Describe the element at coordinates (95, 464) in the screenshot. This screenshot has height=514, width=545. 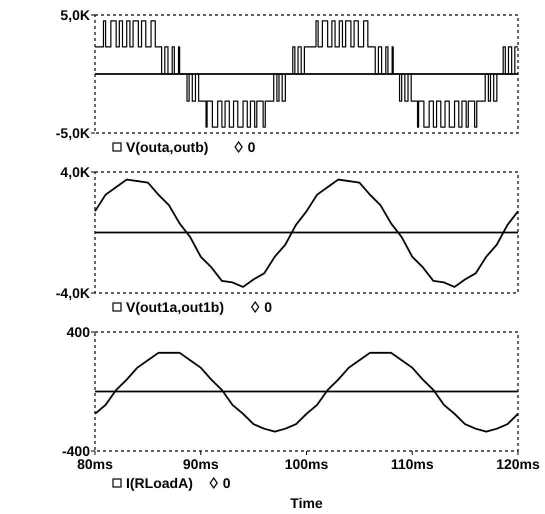
I see `x-tick-label: 80ms` at that location.